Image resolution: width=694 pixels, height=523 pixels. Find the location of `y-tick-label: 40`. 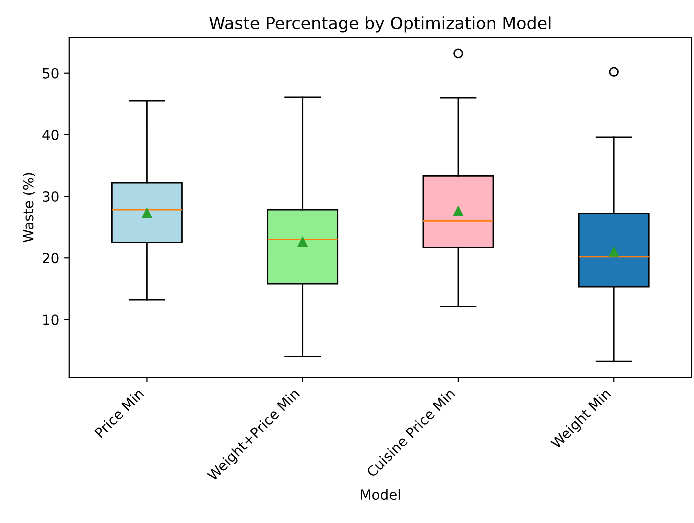

y-tick-label: 40 is located at coordinates (50, 135).